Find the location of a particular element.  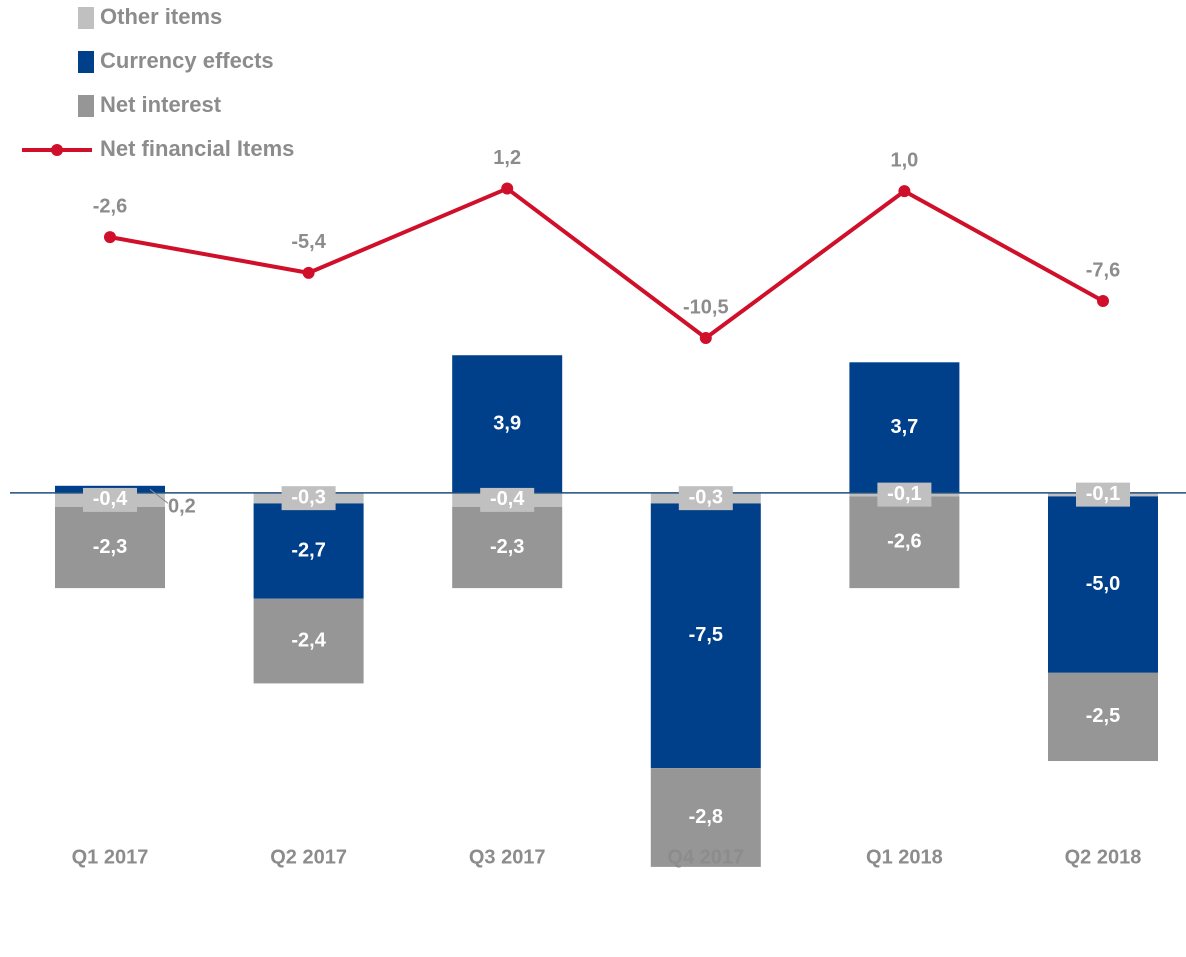

x-tick-label: Q2 2017 is located at coordinates (308, 857).